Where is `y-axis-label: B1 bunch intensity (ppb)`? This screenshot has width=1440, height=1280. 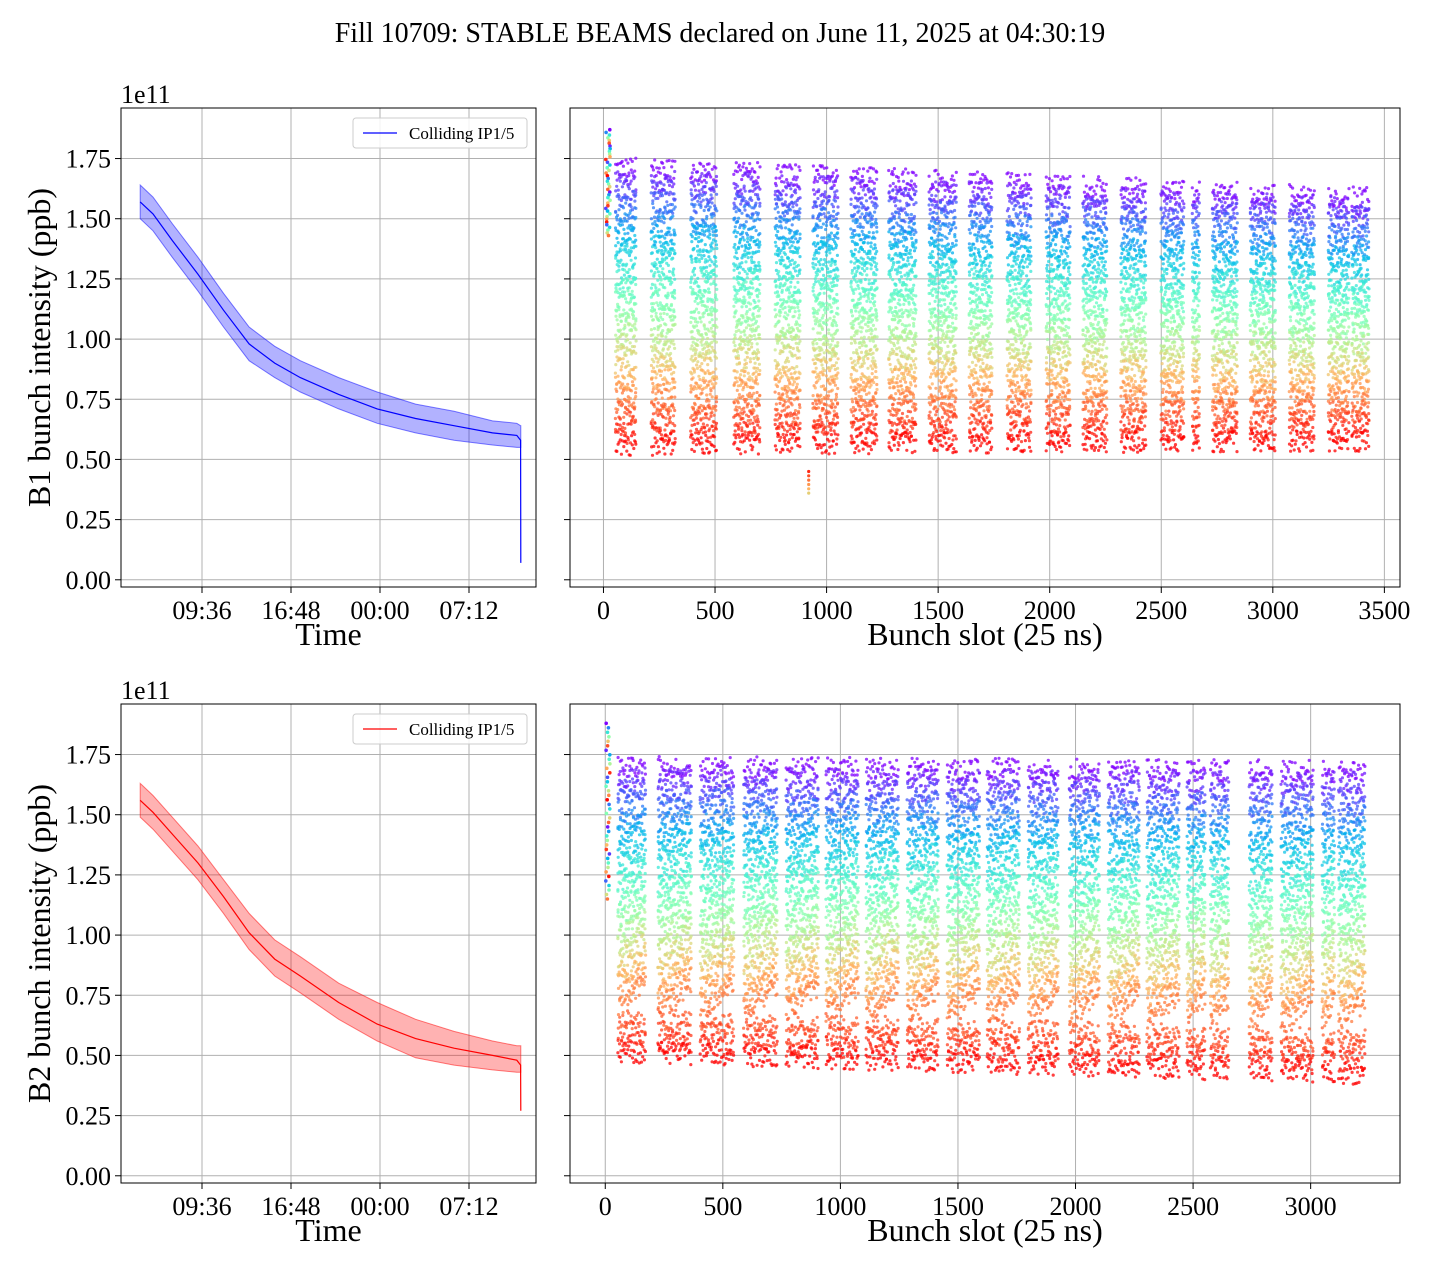 y-axis-label: B1 bunch intensity (ppb) is located at coordinates (39, 347).